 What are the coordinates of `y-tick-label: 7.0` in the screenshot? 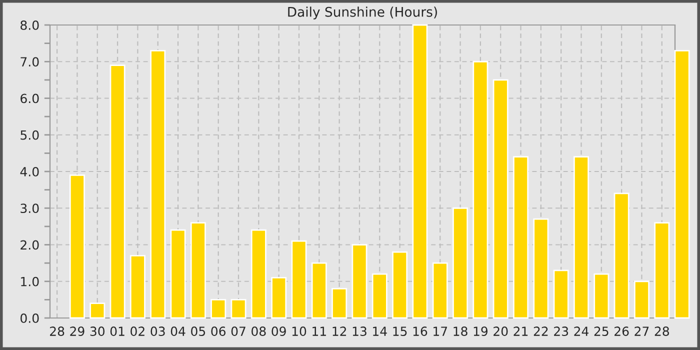 It's located at (29, 62).